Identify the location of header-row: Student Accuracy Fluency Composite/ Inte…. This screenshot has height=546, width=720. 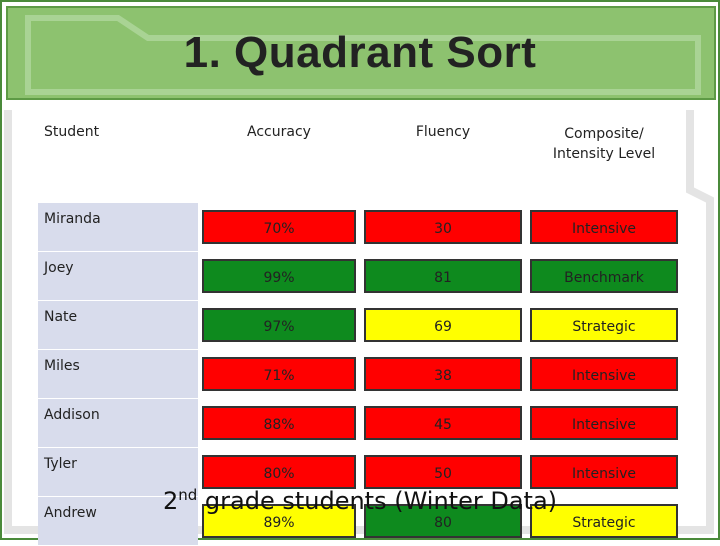
(360, 157).